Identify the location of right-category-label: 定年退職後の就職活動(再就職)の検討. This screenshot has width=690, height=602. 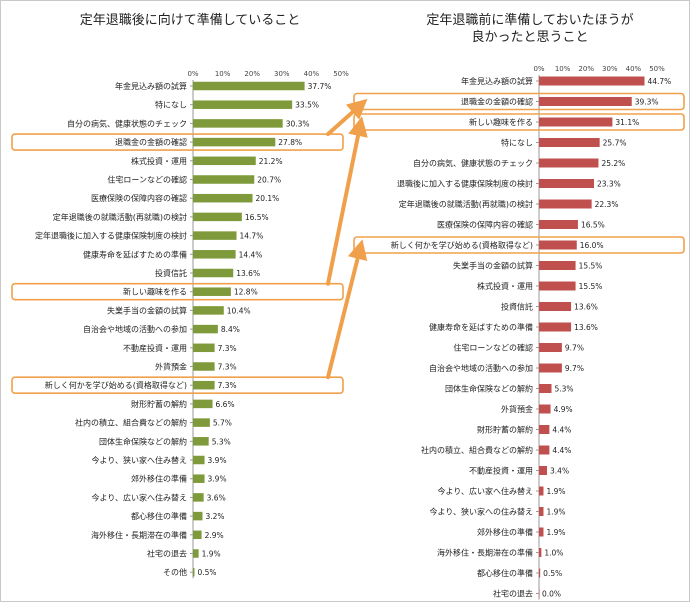
(466, 204).